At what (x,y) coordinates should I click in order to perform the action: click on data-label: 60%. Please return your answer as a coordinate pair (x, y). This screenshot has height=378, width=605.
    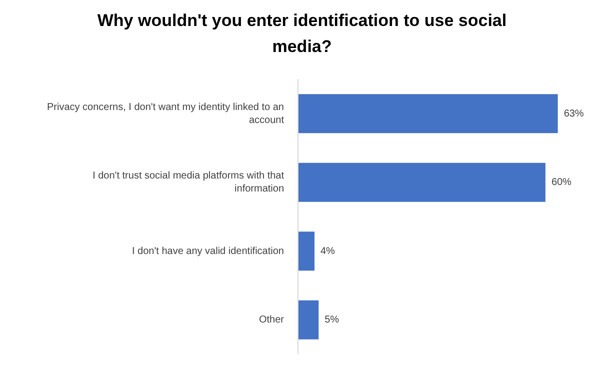
    Looking at the image, I should click on (561, 182).